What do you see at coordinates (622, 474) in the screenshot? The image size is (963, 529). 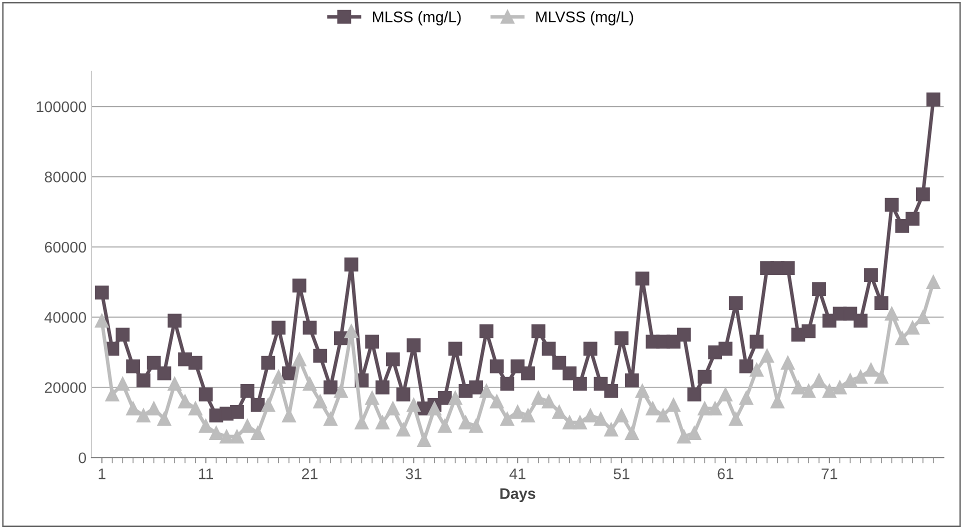 I see `x-tick-label: 51` at bounding box center [622, 474].